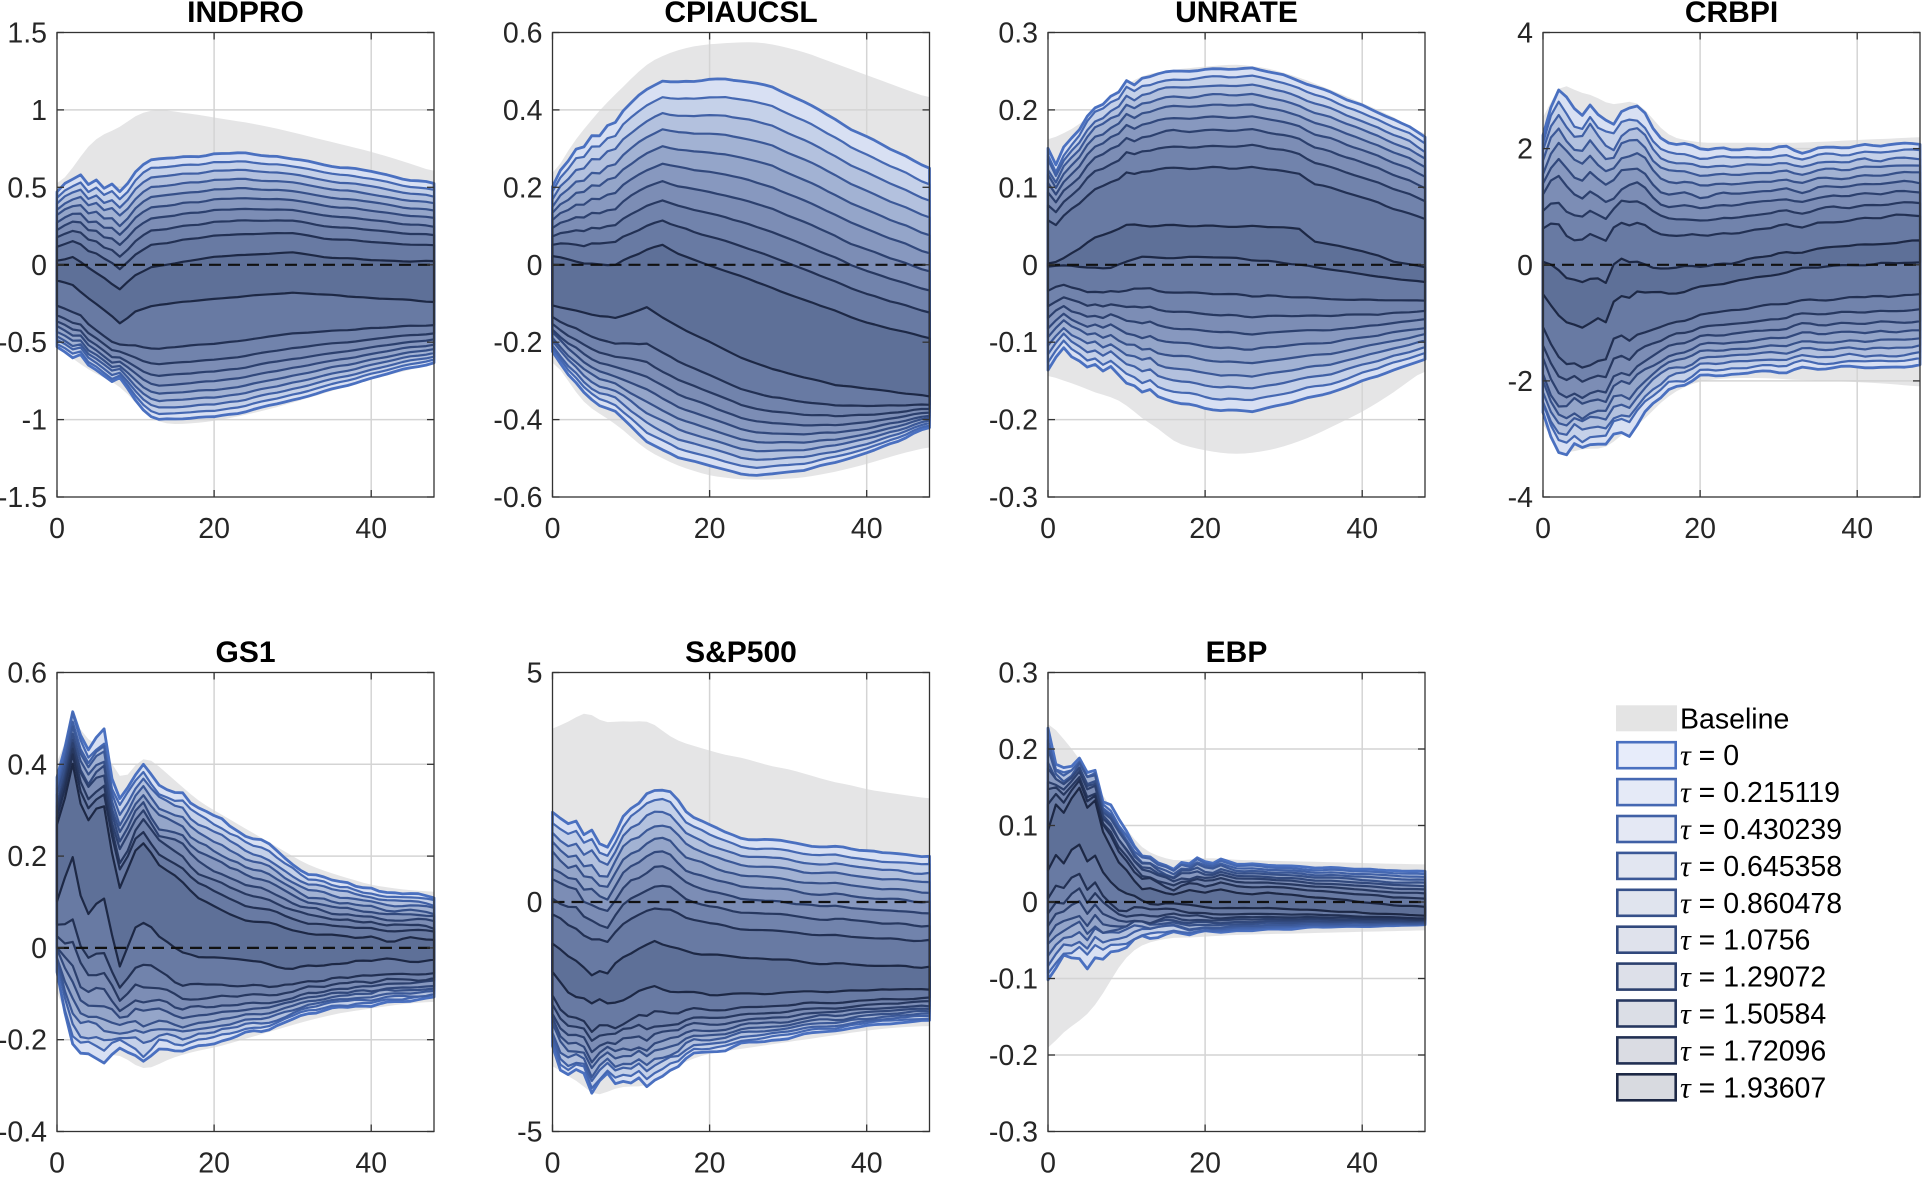 The height and width of the screenshot is (1179, 1922). I want to click on svg-text: τ = 0.860478, so click(1761, 903).